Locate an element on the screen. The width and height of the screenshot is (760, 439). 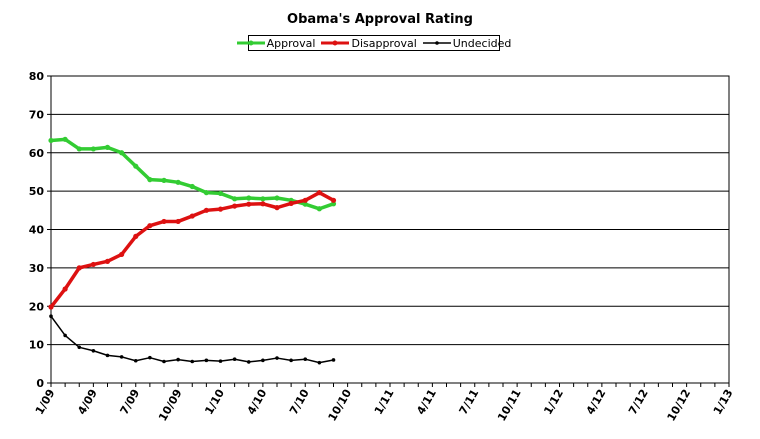
legend-swatch-undecided is located at coordinates (436, 43).